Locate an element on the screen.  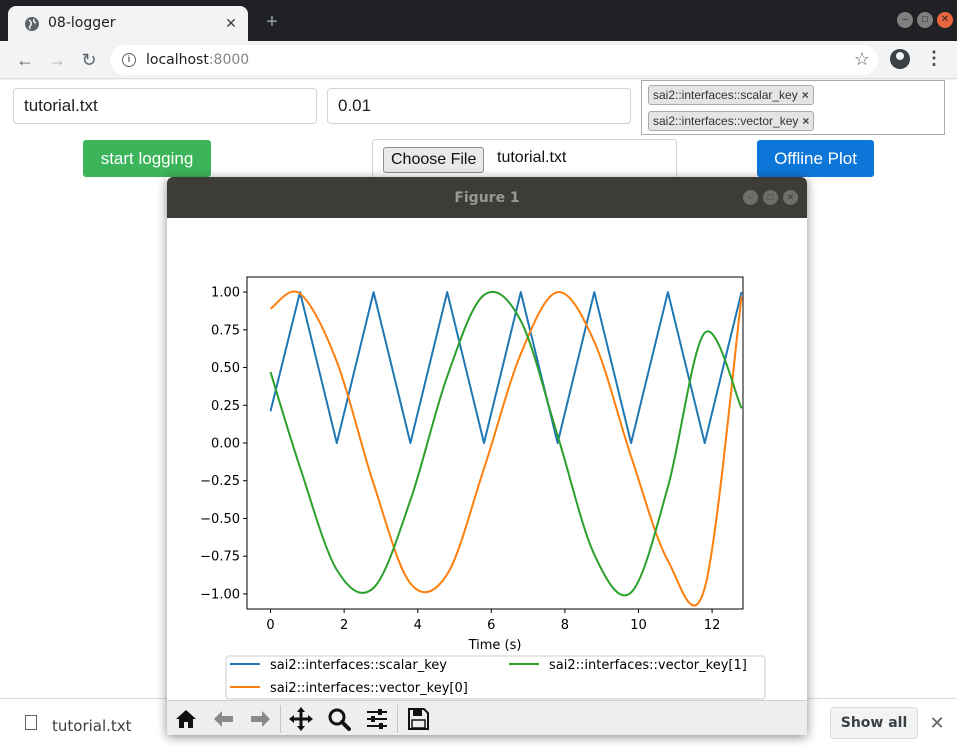
forward-arrow-icon: → is located at coordinates (57, 60).